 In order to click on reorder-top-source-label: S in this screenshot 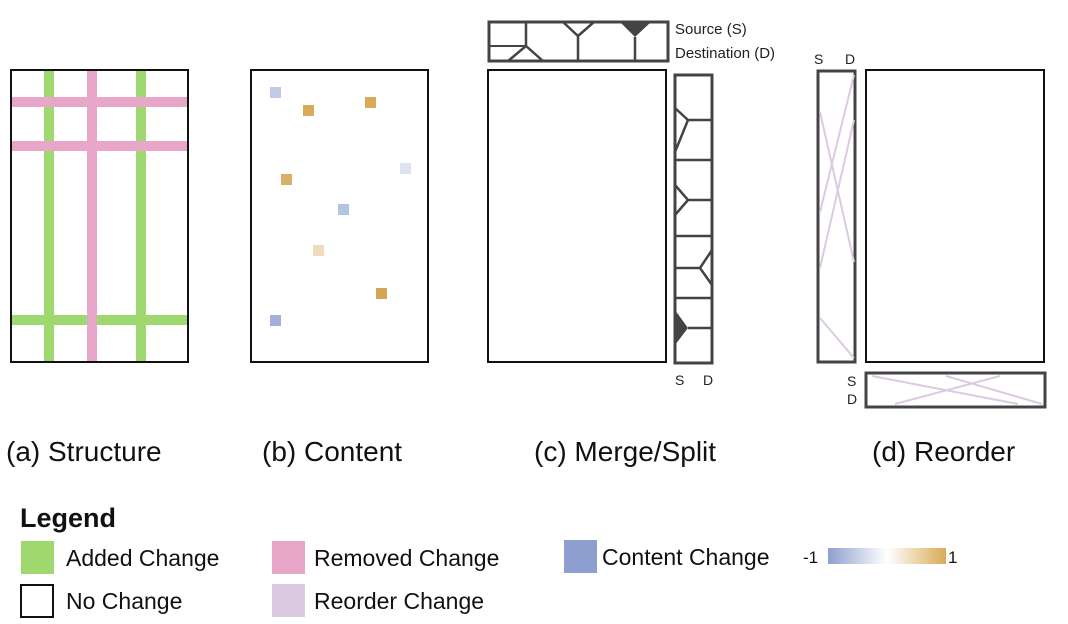, I will do `click(818, 59)`.